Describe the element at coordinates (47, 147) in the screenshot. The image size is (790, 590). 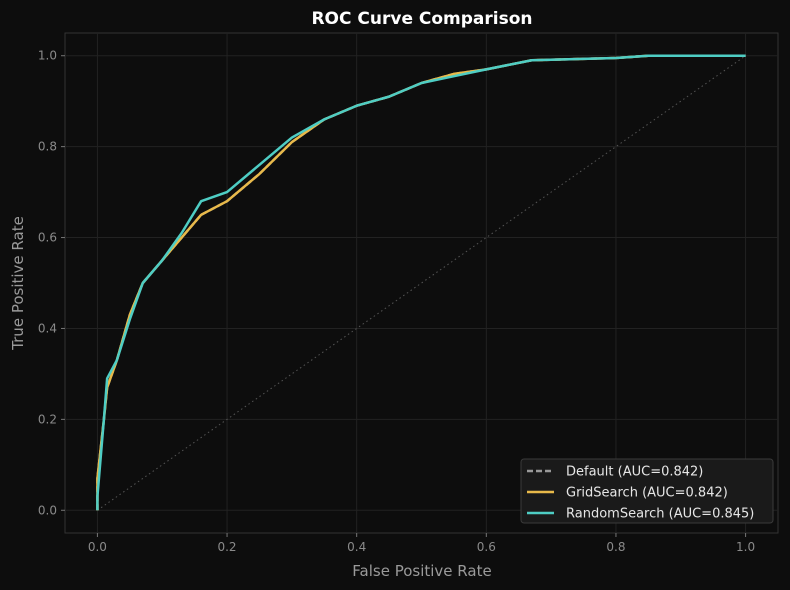
I see `y-tick-label: 0.8` at that location.